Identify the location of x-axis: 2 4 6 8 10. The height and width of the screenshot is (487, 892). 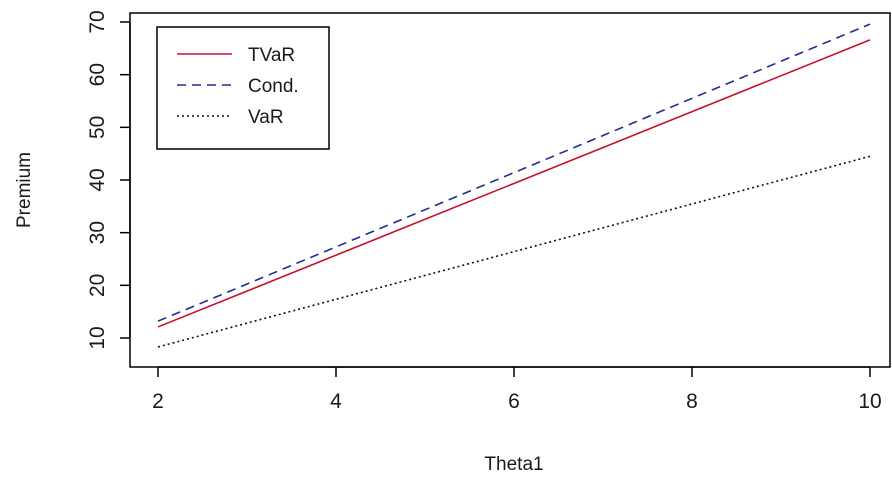
(517, 389).